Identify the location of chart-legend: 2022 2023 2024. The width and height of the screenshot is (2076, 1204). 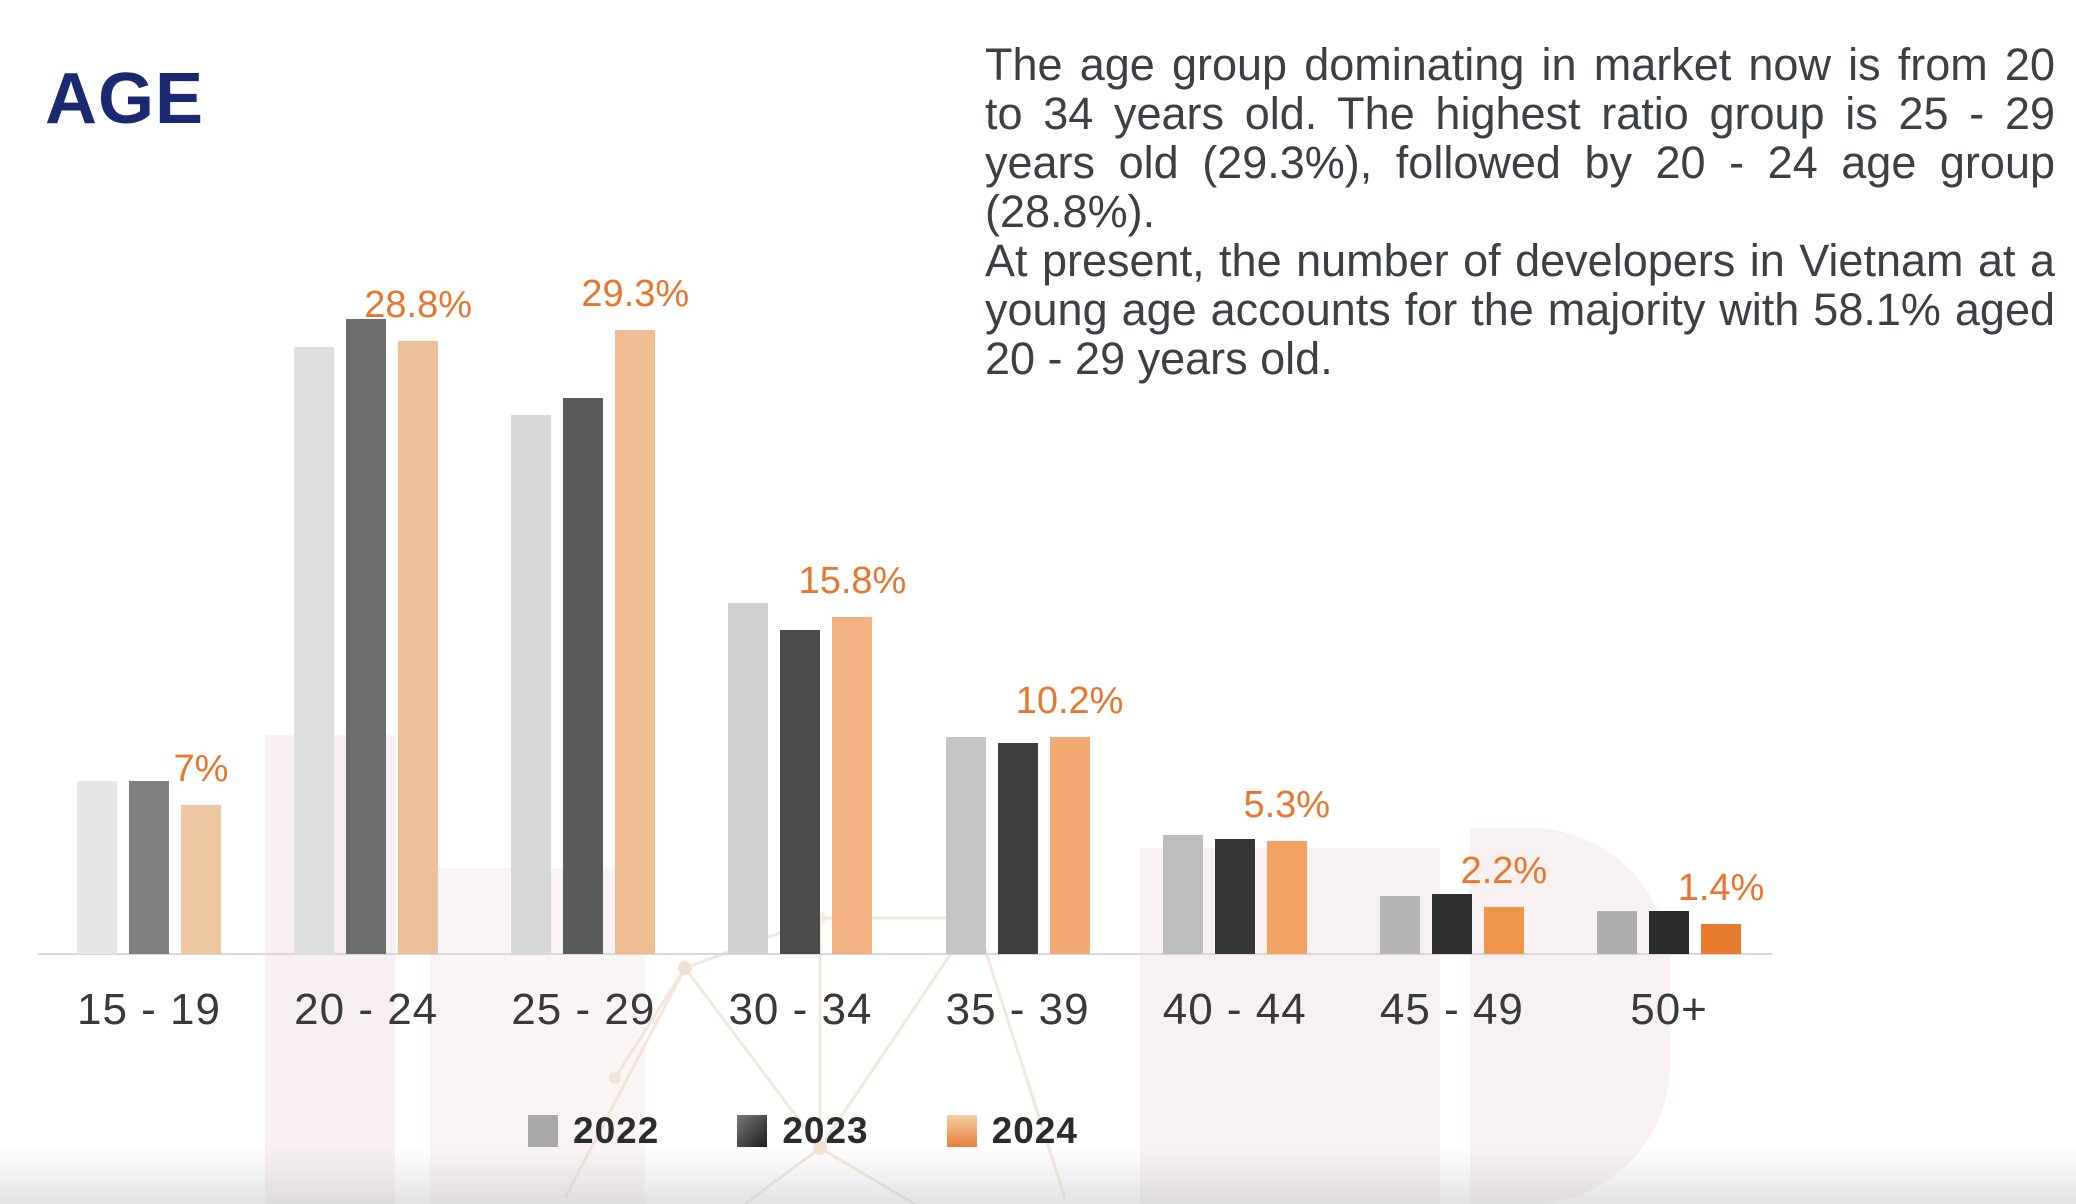
(803, 1131).